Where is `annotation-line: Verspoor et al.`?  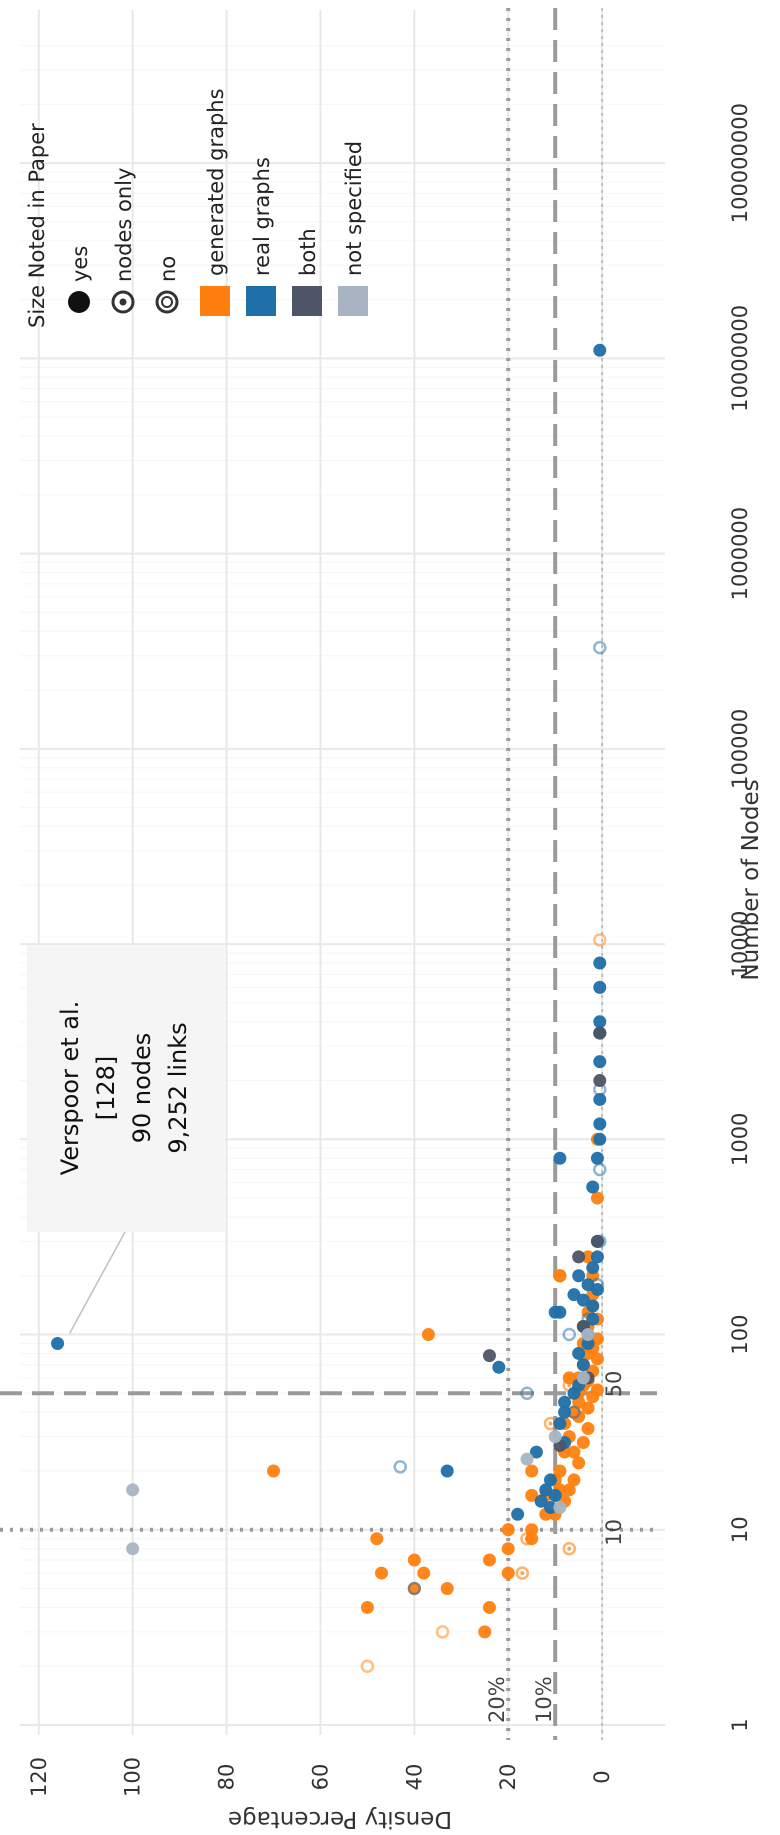
annotation-line: Verspoor et al. is located at coordinates (70, 1088).